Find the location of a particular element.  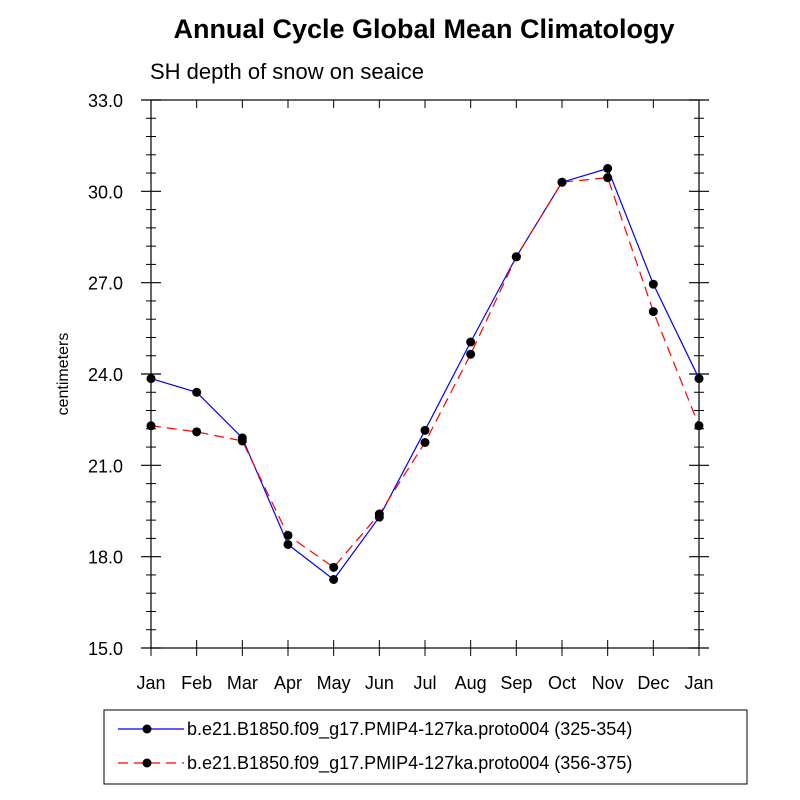

y-tick-label: 15.0 is located at coordinates (105, 649).